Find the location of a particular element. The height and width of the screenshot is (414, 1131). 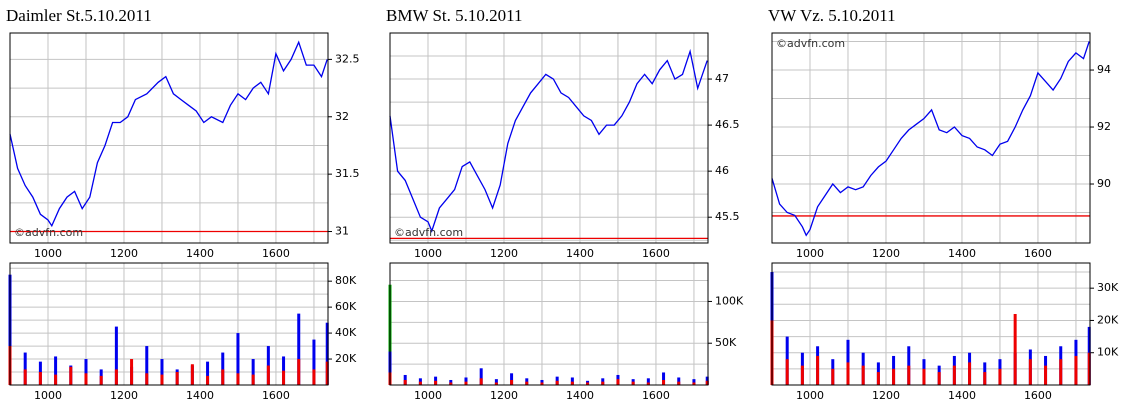

watermark: ©advfn.com is located at coordinates (810, 43).